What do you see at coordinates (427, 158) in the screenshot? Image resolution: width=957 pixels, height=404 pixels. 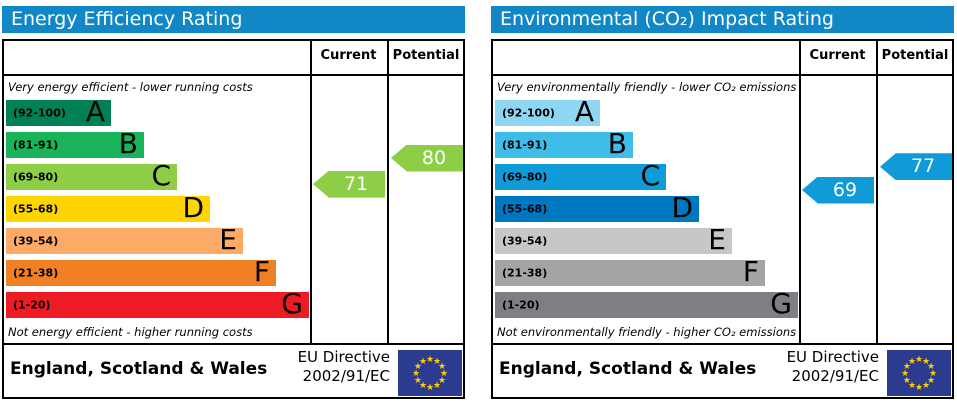 I see `potential-rating-arrow: 80` at bounding box center [427, 158].